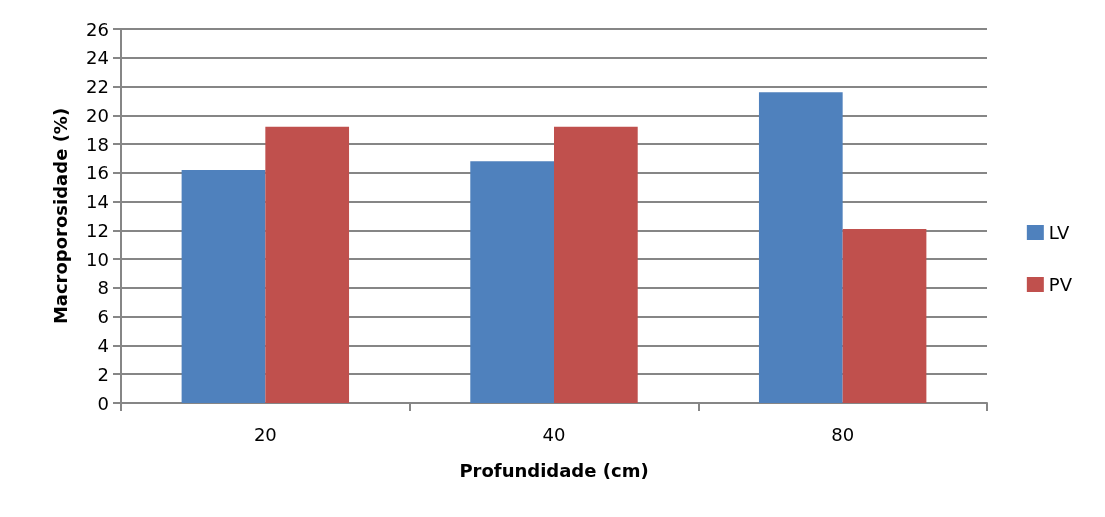  What do you see at coordinates (97, 115) in the screenshot?
I see `y-tick-label: 20` at bounding box center [97, 115].